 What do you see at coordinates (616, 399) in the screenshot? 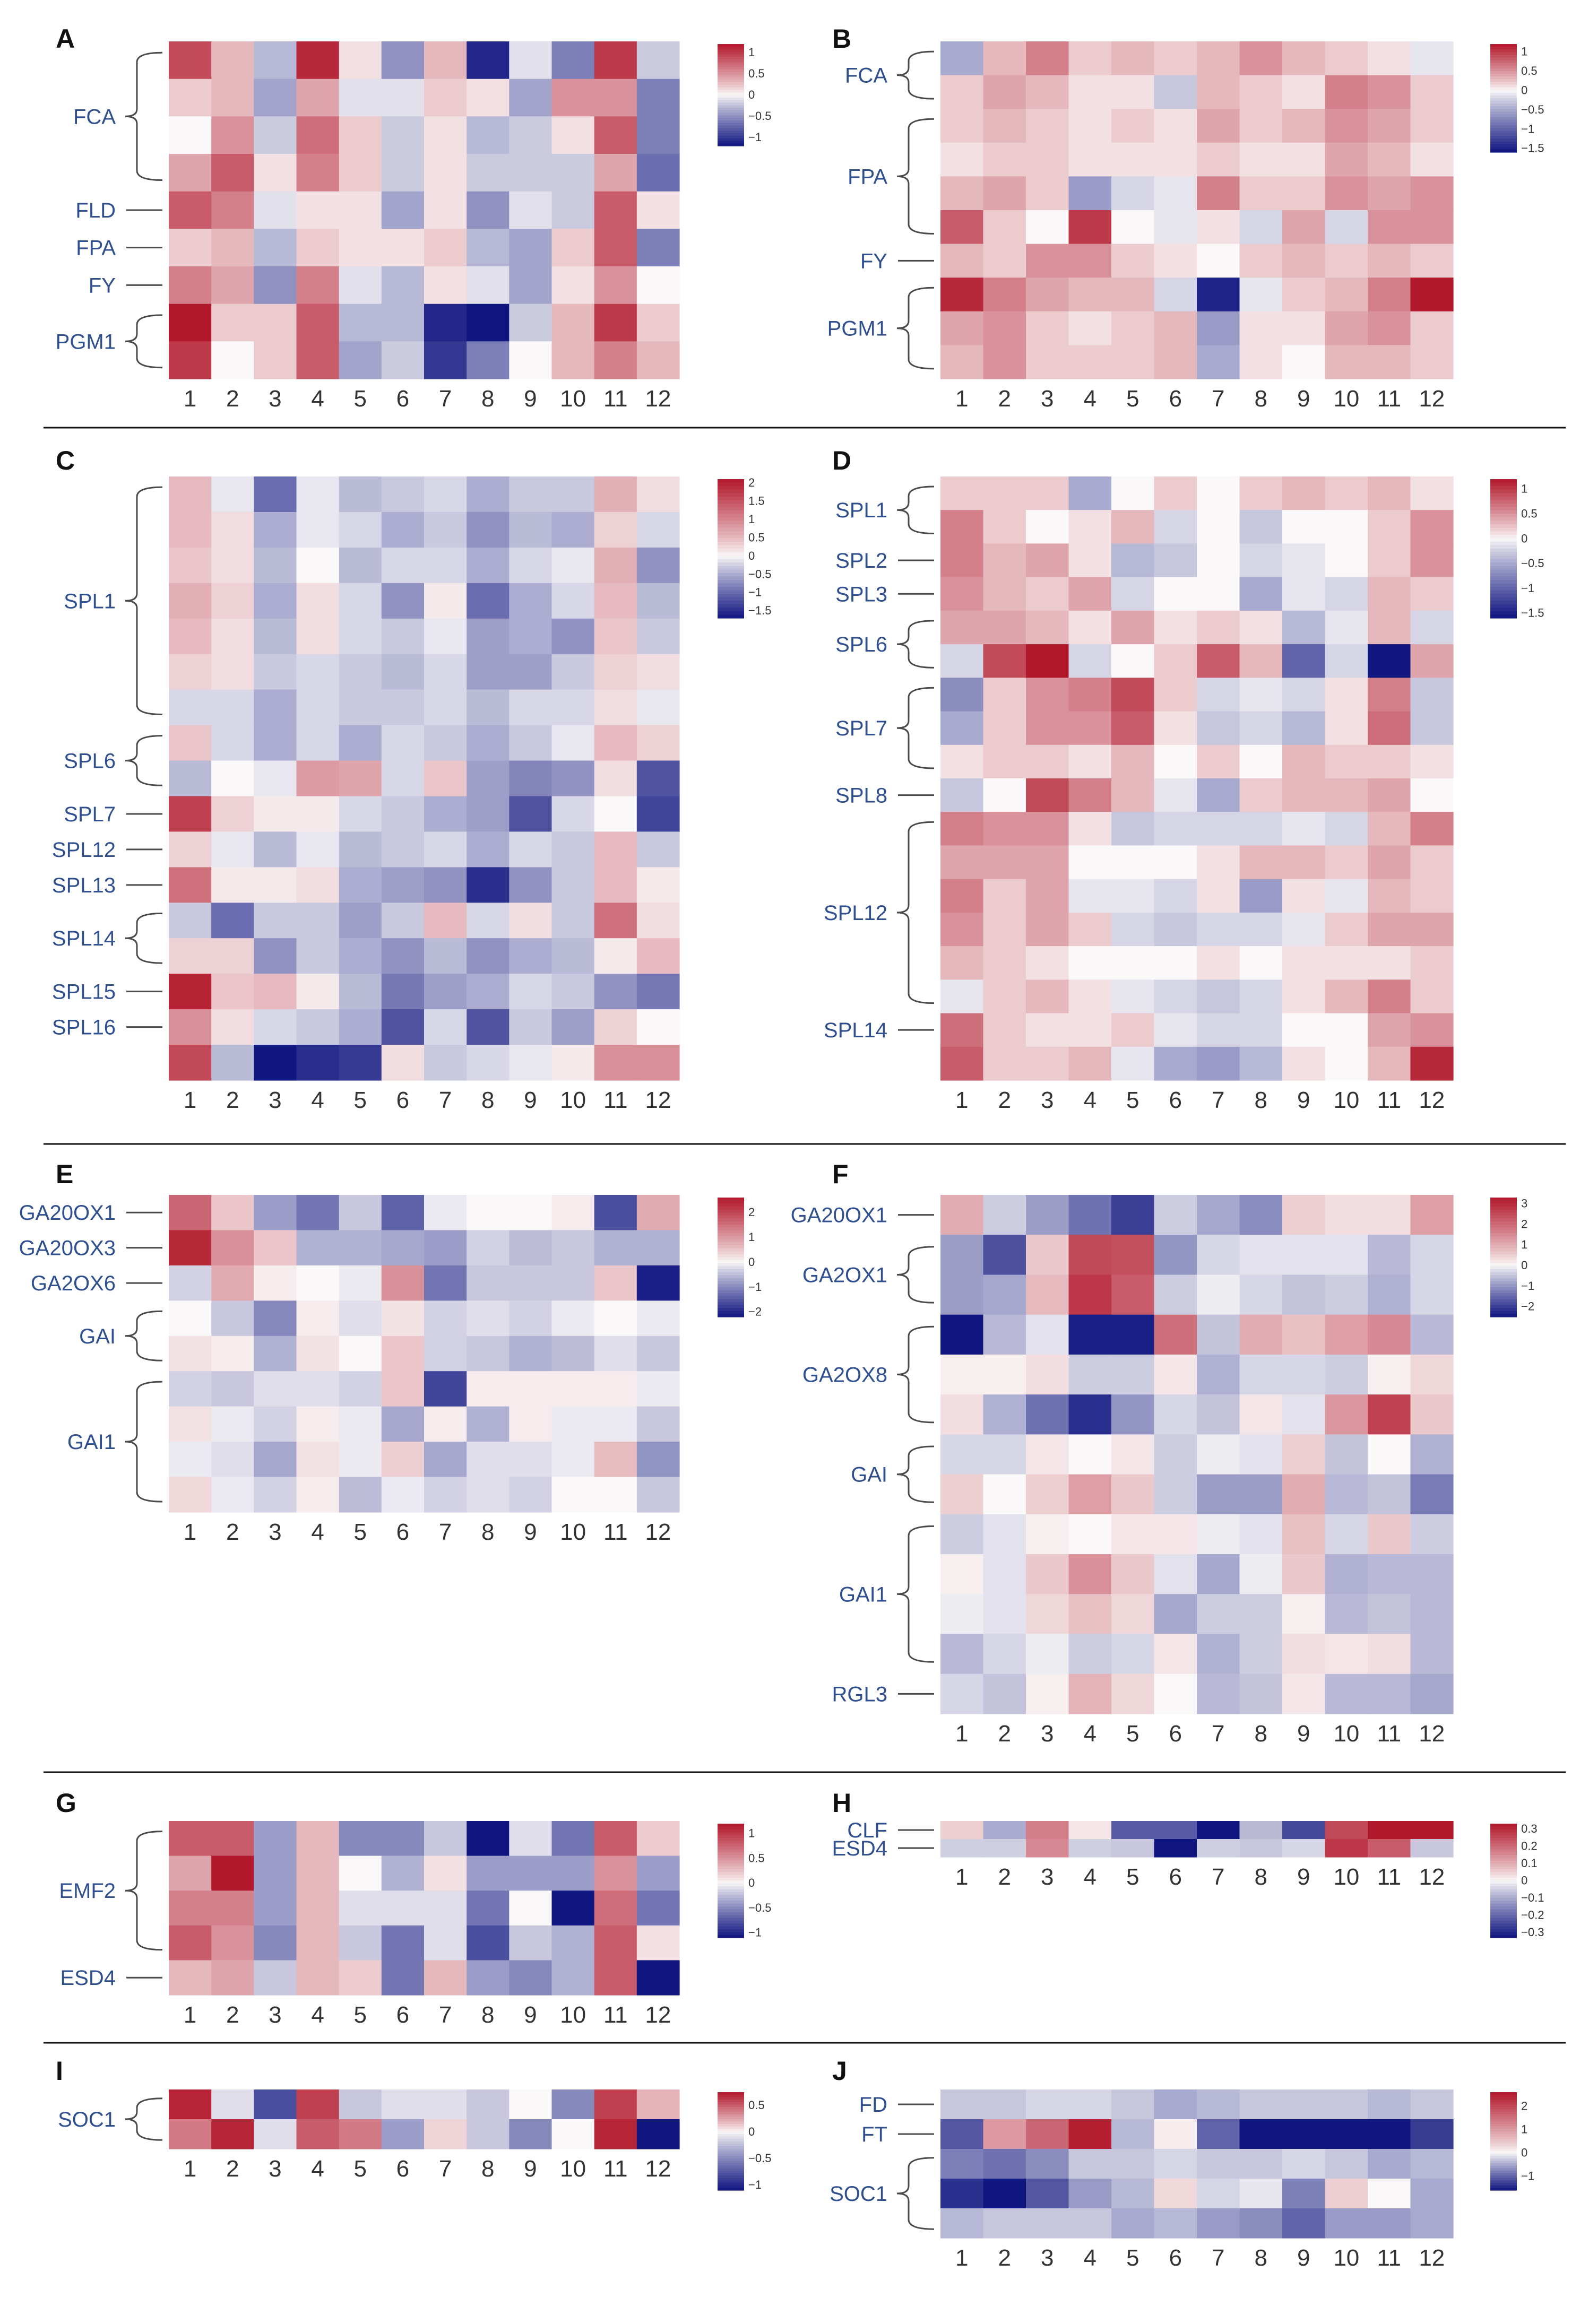
I see `column-label: 11` at bounding box center [616, 399].